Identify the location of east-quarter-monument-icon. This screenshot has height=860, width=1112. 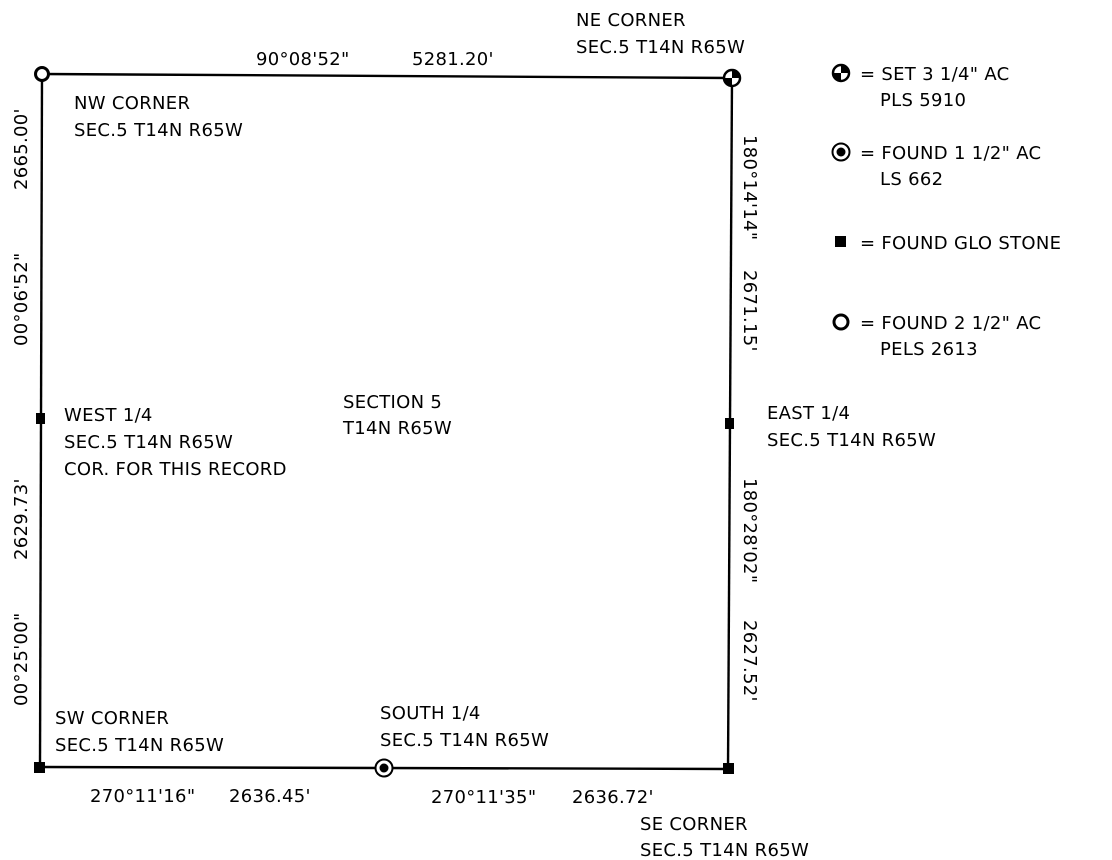
(729, 423).